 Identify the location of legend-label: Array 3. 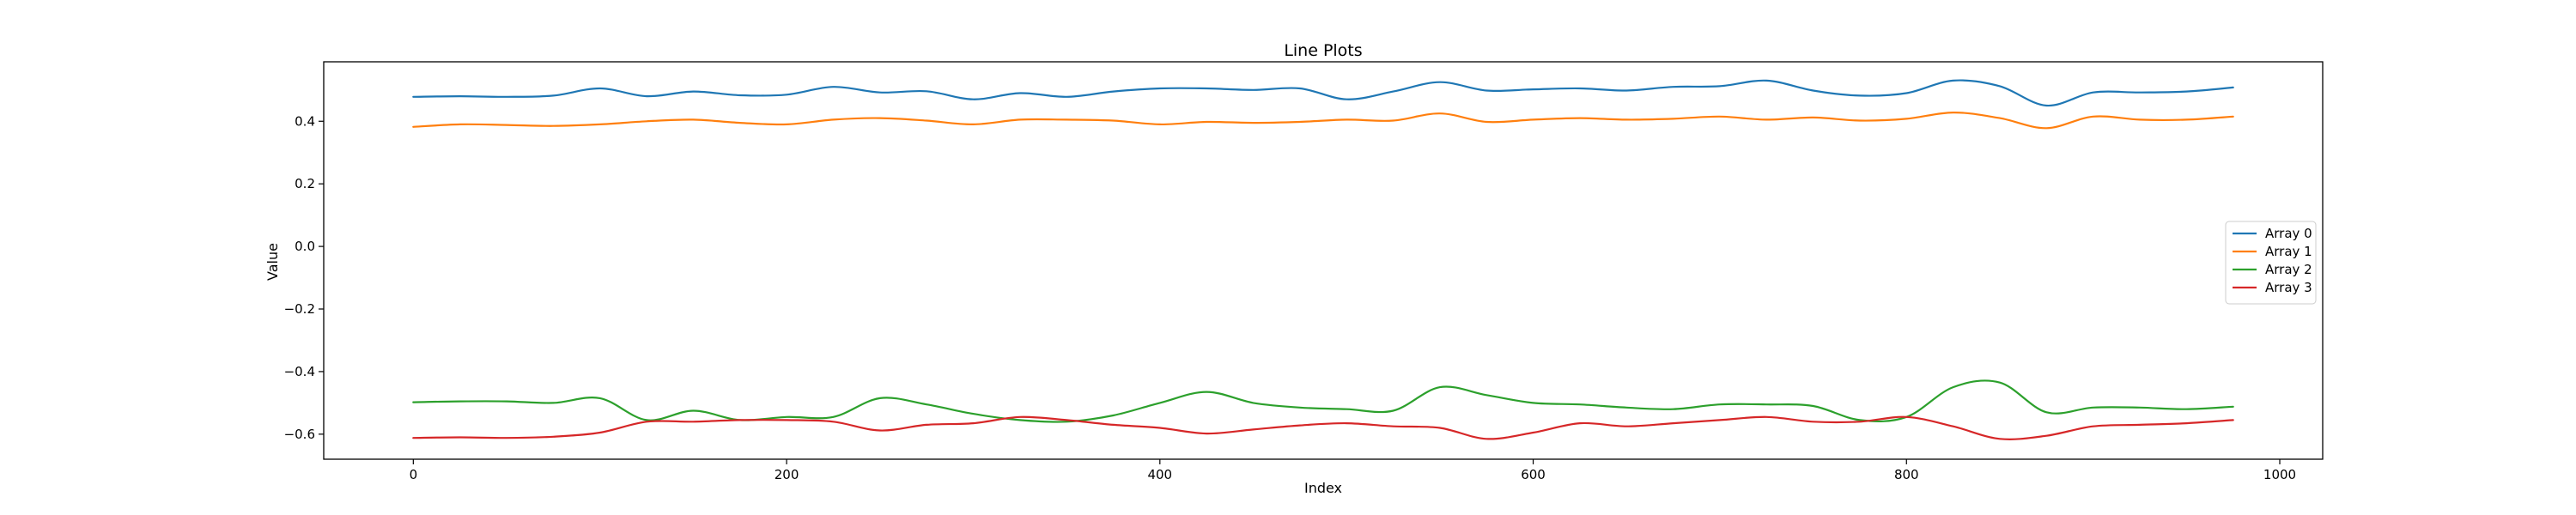
(2288, 287).